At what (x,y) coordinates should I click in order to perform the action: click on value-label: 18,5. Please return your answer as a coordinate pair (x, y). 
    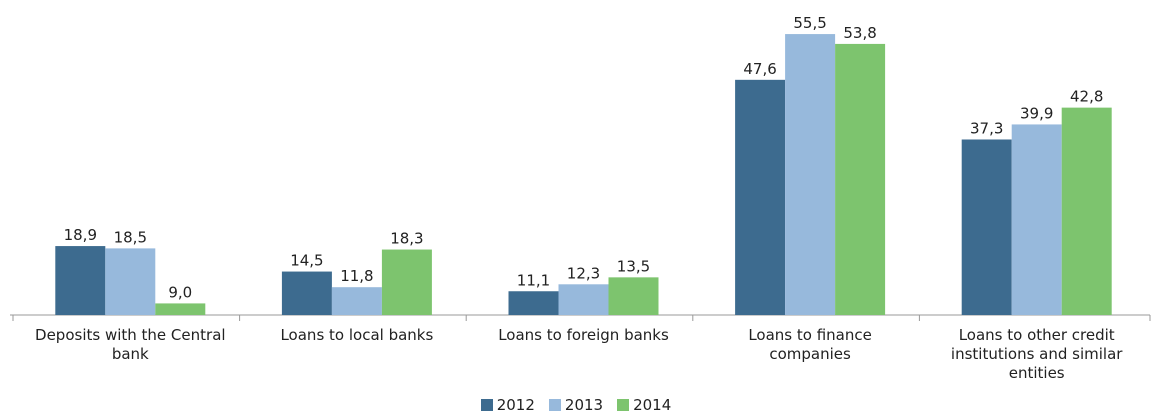
    Looking at the image, I should click on (130, 237).